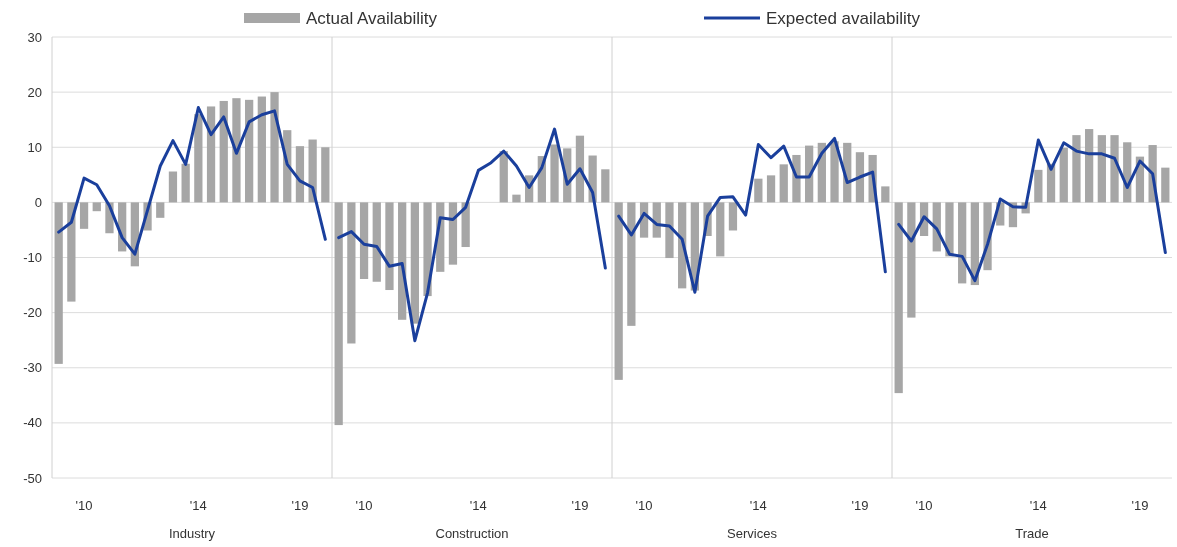  What do you see at coordinates (192, 533) in the screenshot?
I see `x-axis-title: Industry` at bounding box center [192, 533].